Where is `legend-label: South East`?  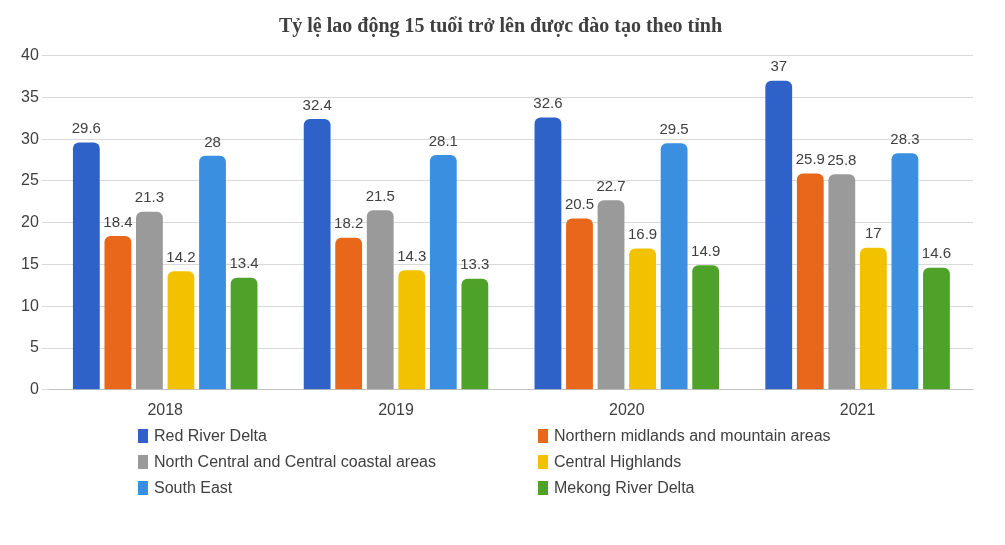 legend-label: South East is located at coordinates (193, 488).